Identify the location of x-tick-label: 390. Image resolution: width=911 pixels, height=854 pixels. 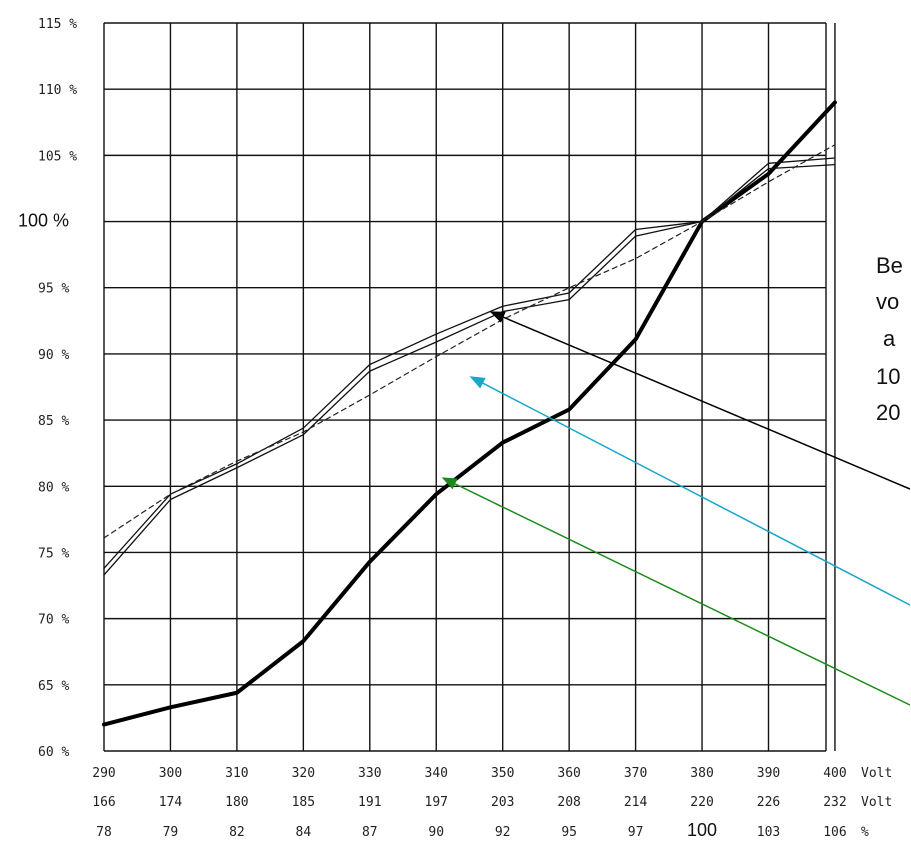
(768, 773).